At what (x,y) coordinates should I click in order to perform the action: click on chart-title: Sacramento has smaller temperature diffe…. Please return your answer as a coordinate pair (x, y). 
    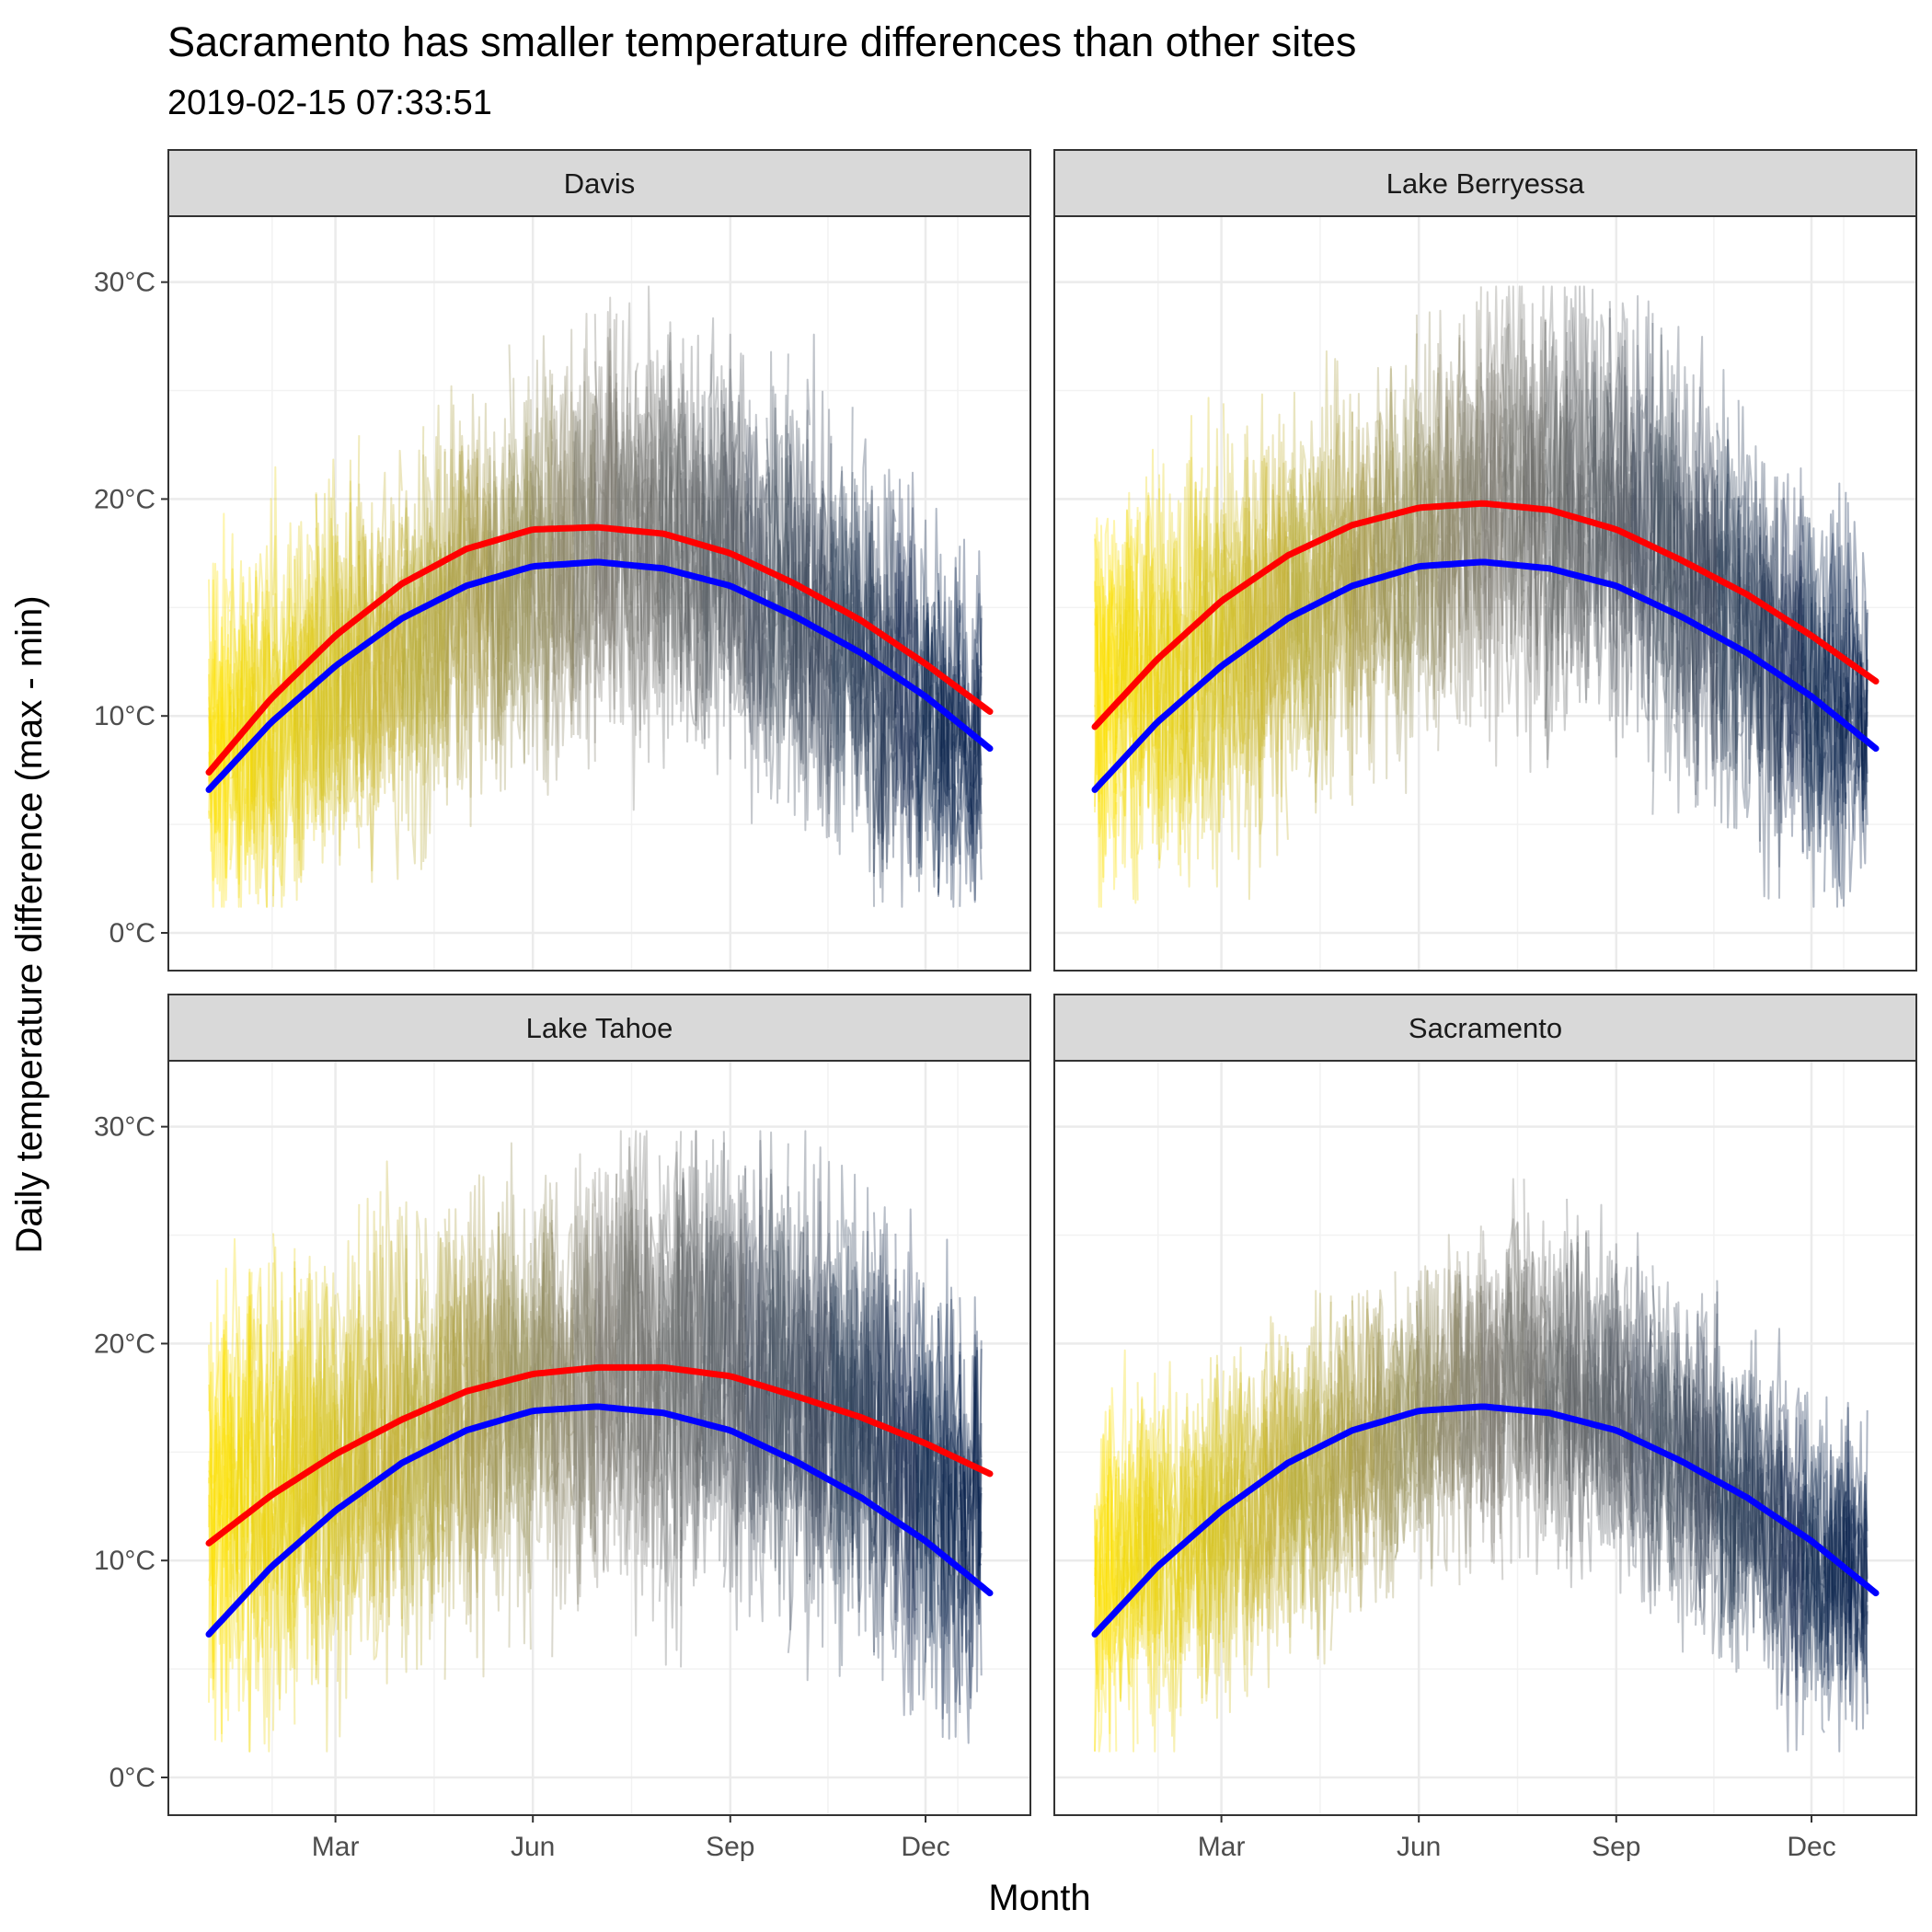
    Looking at the image, I should click on (762, 41).